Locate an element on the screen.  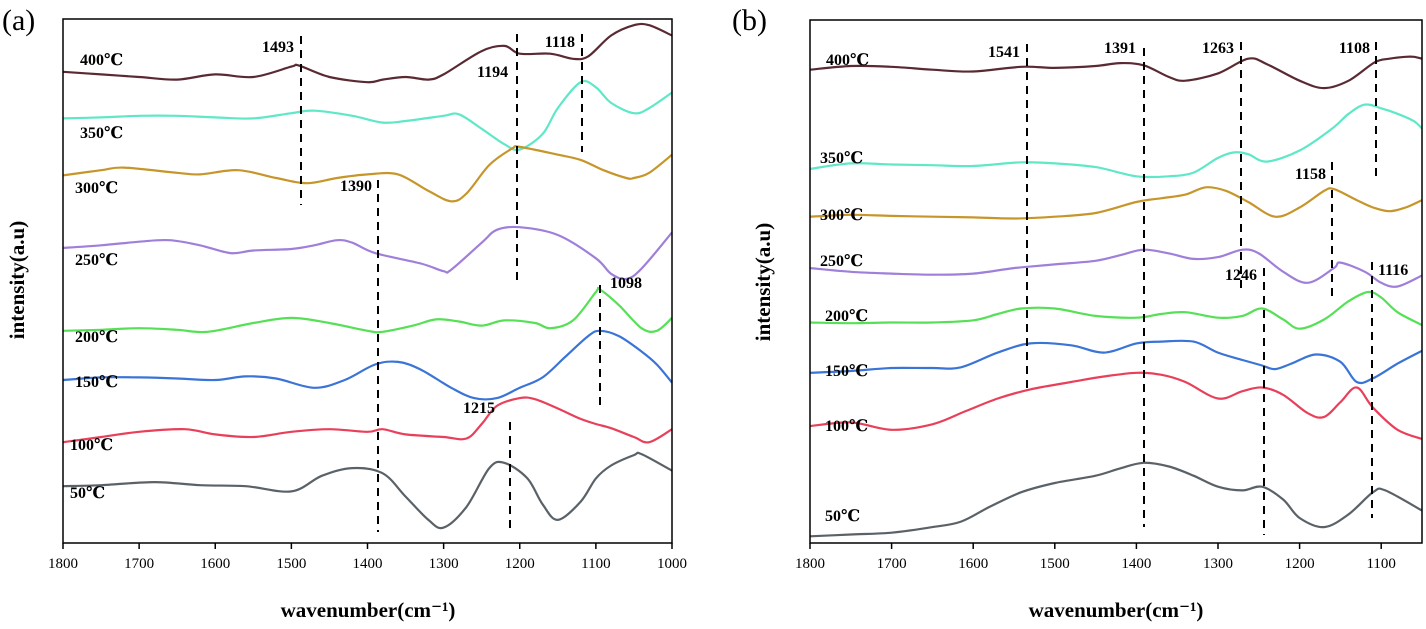
peak-label-a-1194: 1194 is located at coordinates (492, 72).